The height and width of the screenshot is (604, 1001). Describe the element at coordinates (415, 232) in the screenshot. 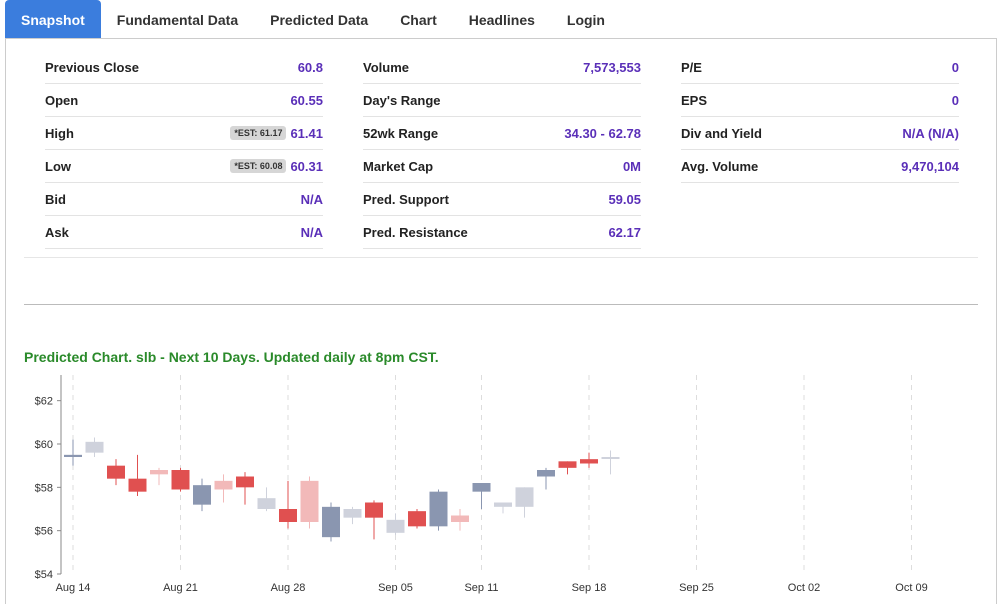

I see `stat-label: Pred. Resistance` at that location.